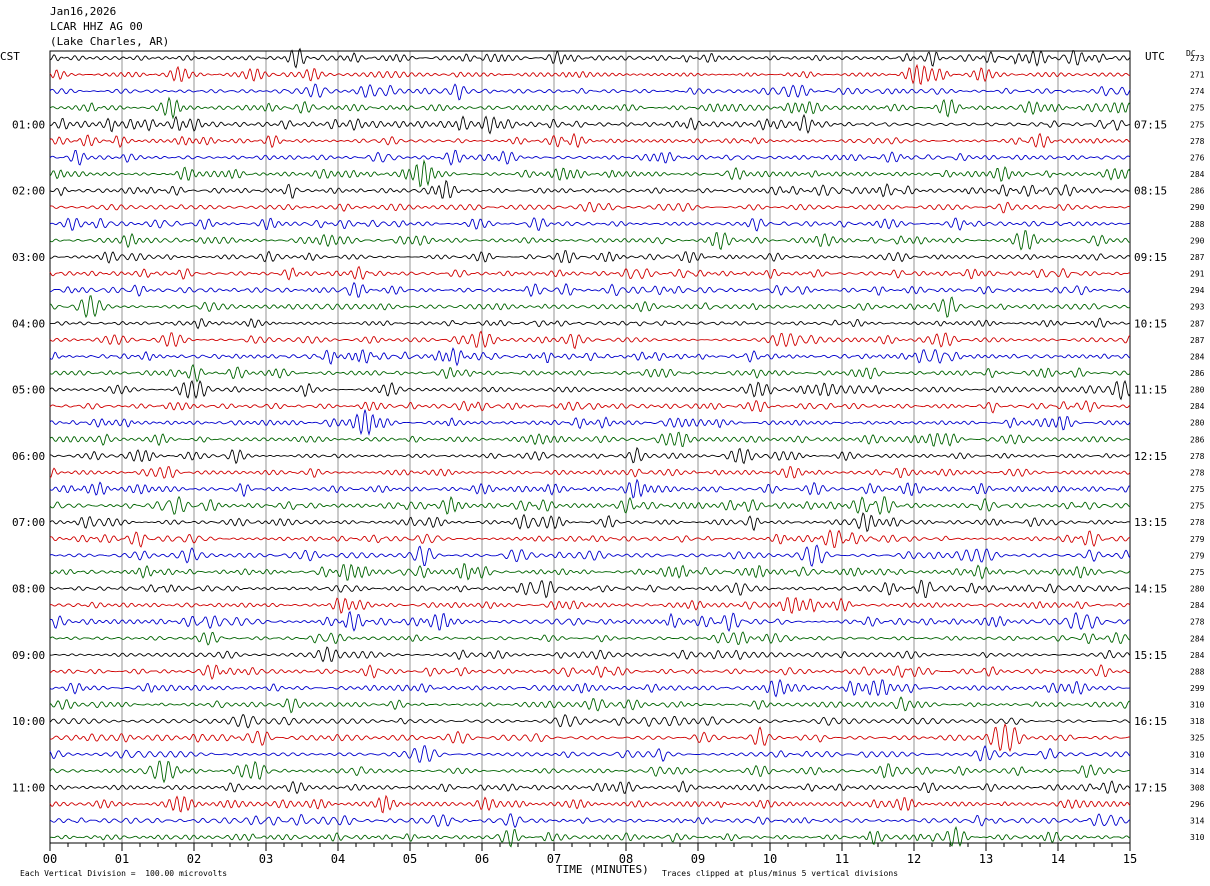  Describe the element at coordinates (28, 522) in the screenshot. I see `left-hour-label: 07:00` at that location.